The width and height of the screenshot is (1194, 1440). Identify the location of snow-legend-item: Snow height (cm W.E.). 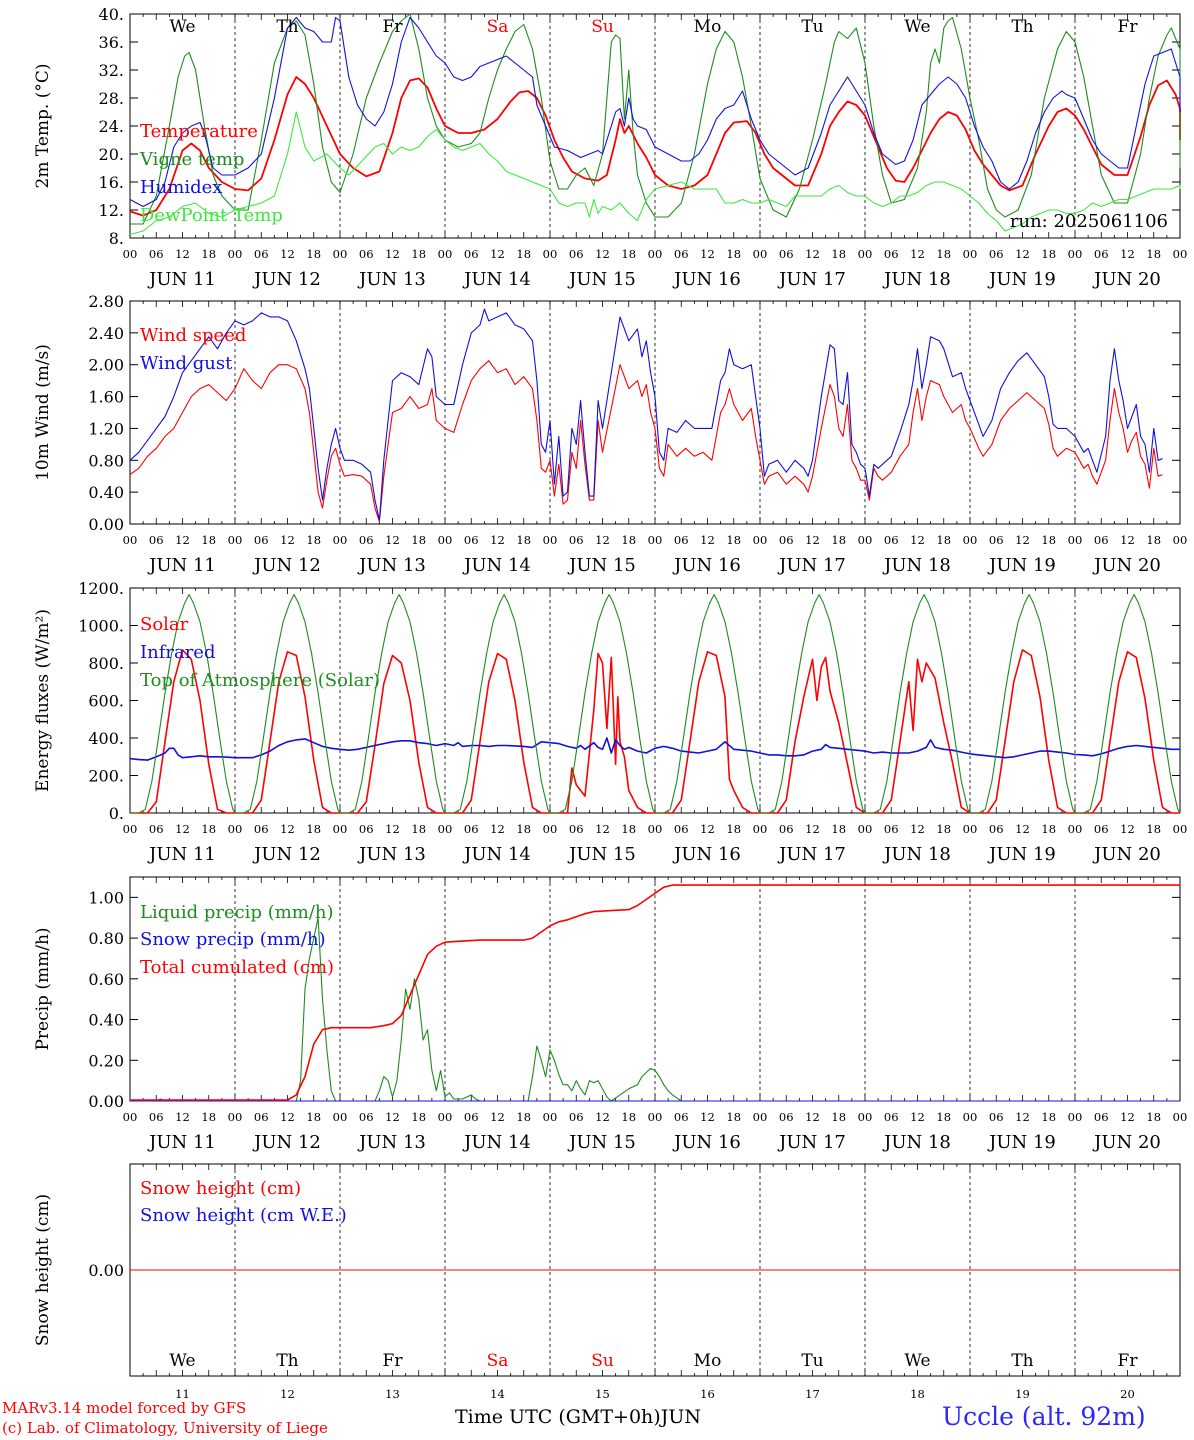
(243, 1215).